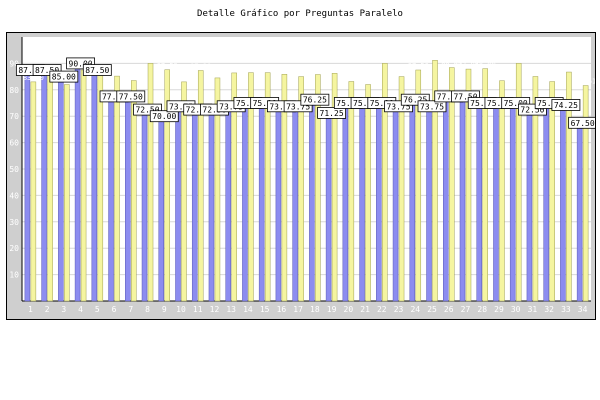  I want to click on x-tick-label: 17, so click(298, 309).